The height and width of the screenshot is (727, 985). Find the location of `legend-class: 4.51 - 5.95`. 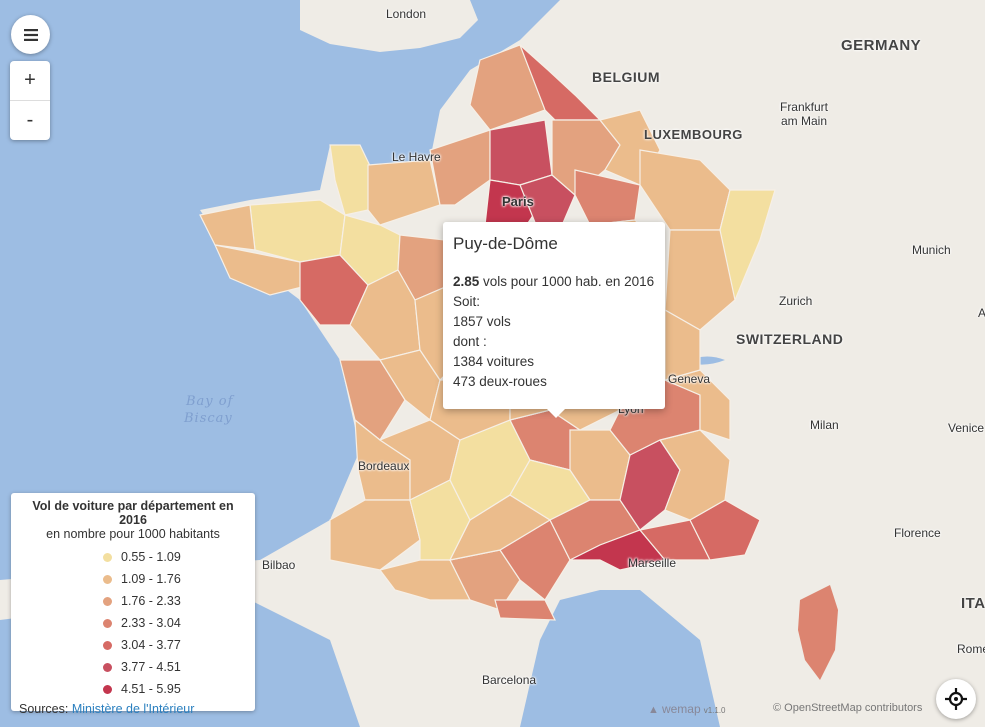

legend-class: 4.51 - 5.95 is located at coordinates (175, 689).